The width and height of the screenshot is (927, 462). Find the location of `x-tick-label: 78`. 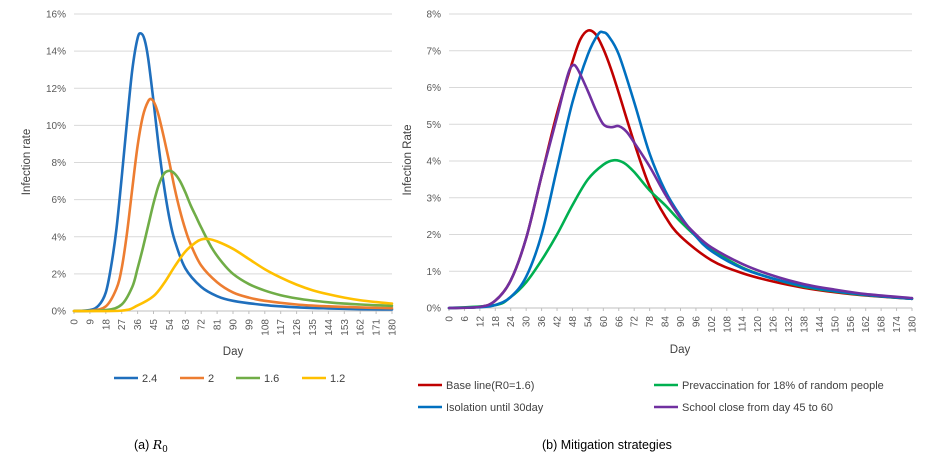

x-tick-label: 78 is located at coordinates (650, 322).